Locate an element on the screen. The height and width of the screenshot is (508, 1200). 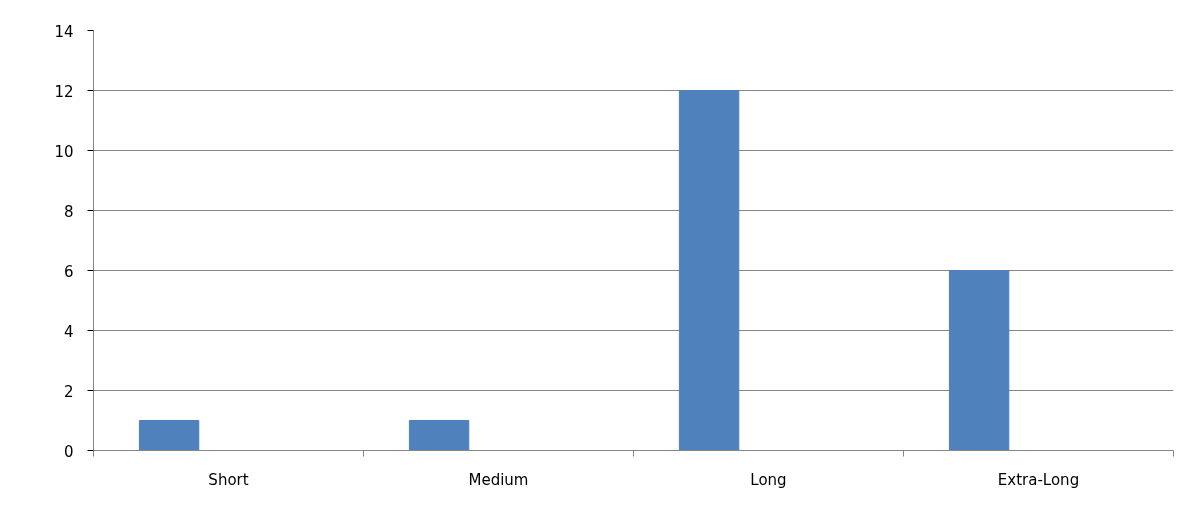
y-tick-label: 6 is located at coordinates (68, 271).